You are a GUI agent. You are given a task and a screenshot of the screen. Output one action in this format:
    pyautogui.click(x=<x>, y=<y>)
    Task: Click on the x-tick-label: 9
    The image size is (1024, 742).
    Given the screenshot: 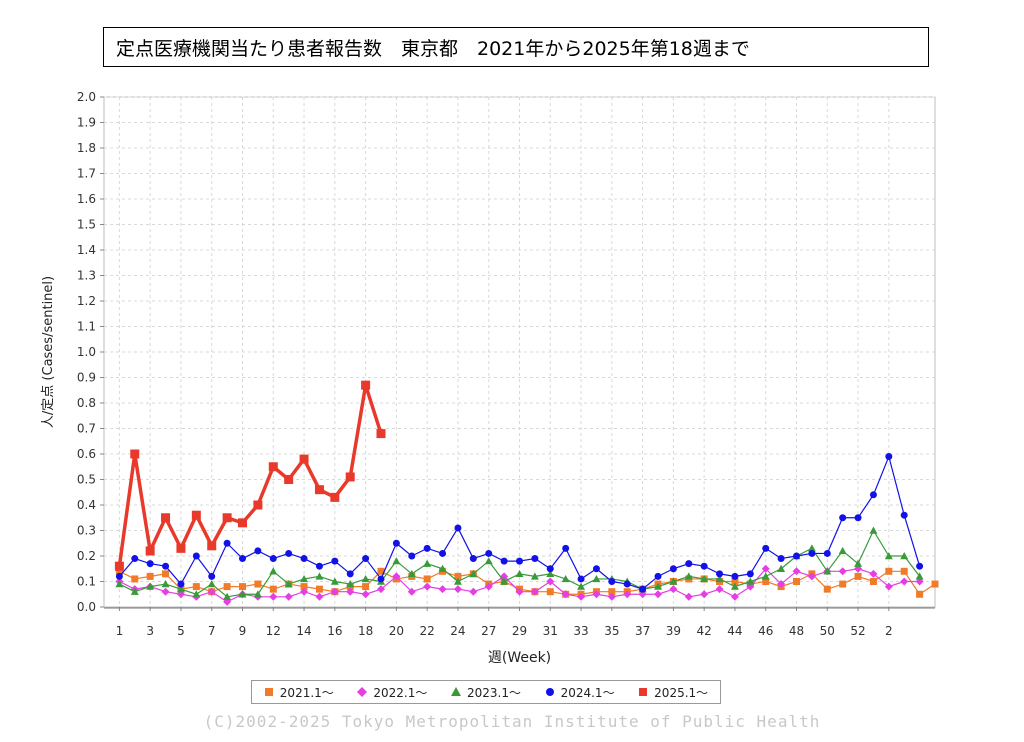 What is the action you would take?
    pyautogui.click(x=243, y=631)
    